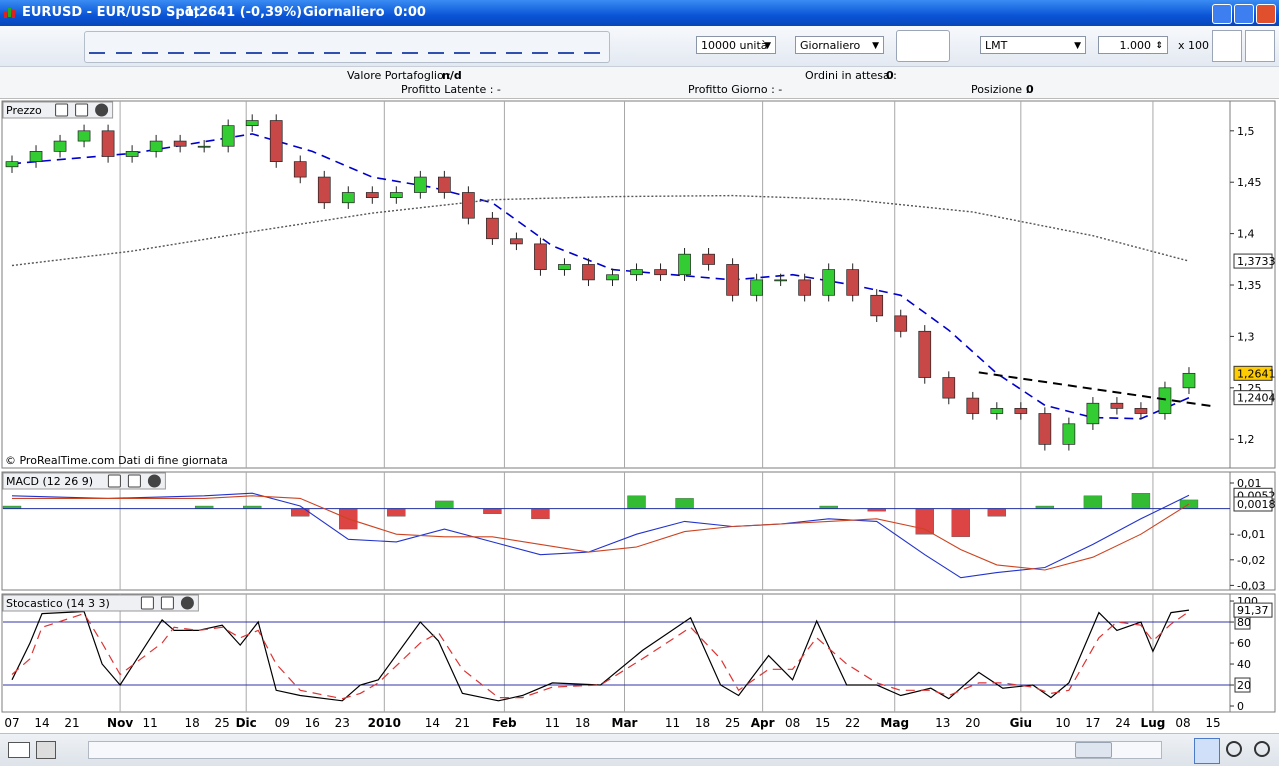 The width and height of the screenshot is (1279, 766). I want to click on x-tick-label: 11, so click(149, 723).